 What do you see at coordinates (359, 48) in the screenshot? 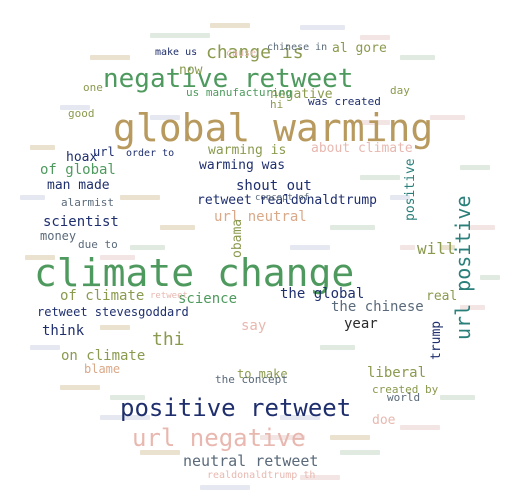
I see `word-al-gore: al gore` at bounding box center [359, 48].